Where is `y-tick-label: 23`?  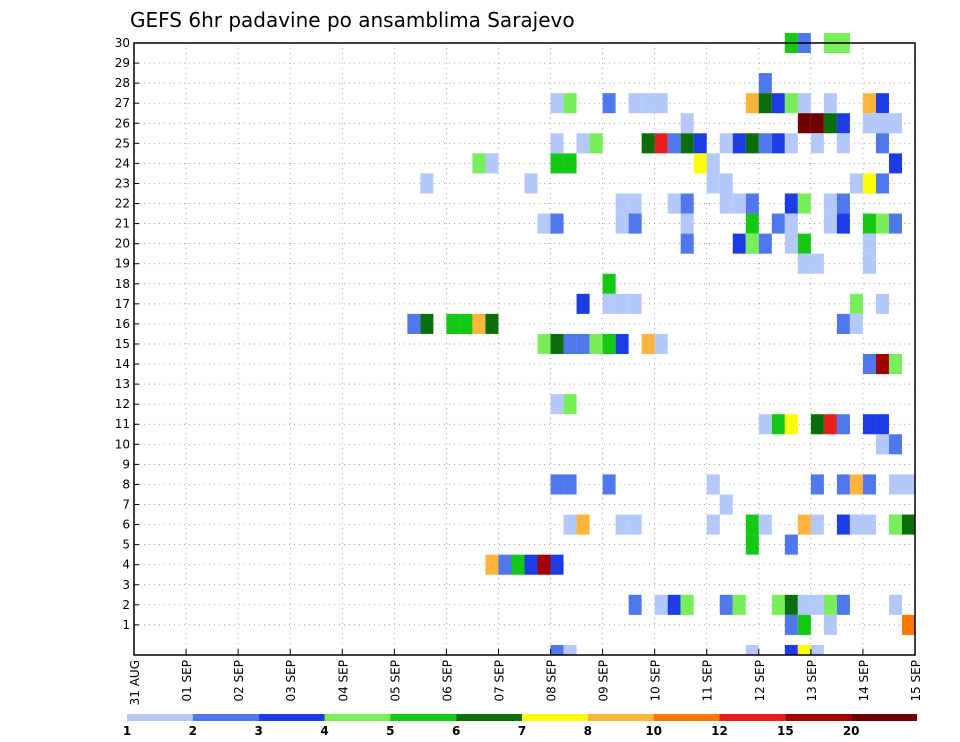 y-tick-label: 23 is located at coordinates (122, 183).